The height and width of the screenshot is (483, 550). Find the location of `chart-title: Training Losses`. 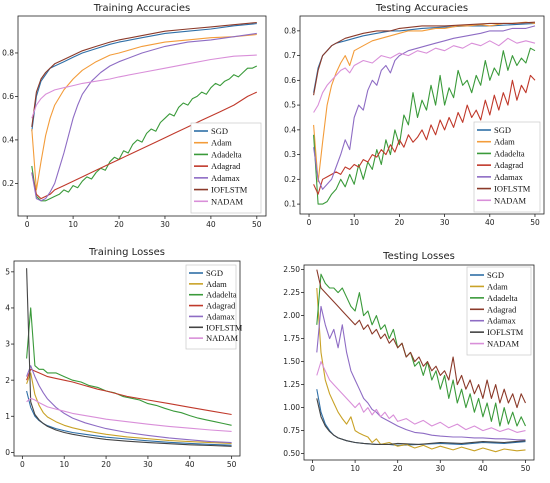

chart-title: Training Losses is located at coordinates (126, 252).